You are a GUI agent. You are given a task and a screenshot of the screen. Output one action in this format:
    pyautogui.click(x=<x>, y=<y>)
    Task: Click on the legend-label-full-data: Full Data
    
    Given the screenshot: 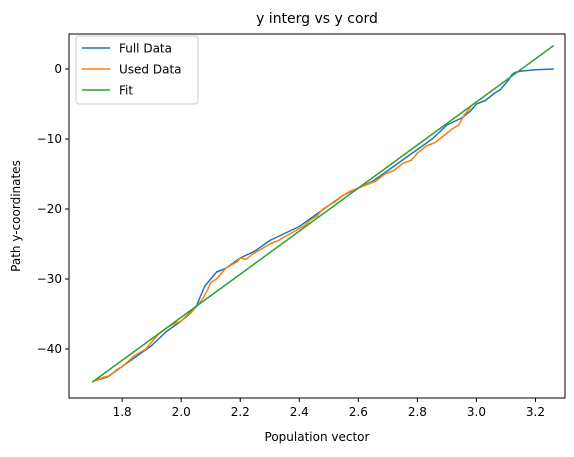 What is the action you would take?
    pyautogui.click(x=145, y=49)
    